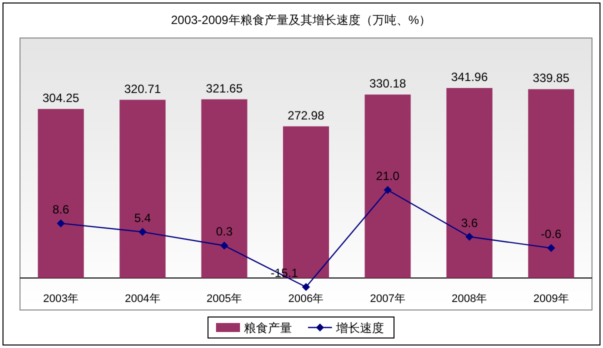 The width and height of the screenshot is (603, 348). Describe the element at coordinates (551, 78) in the screenshot. I see `data-label: 339.85` at that location.